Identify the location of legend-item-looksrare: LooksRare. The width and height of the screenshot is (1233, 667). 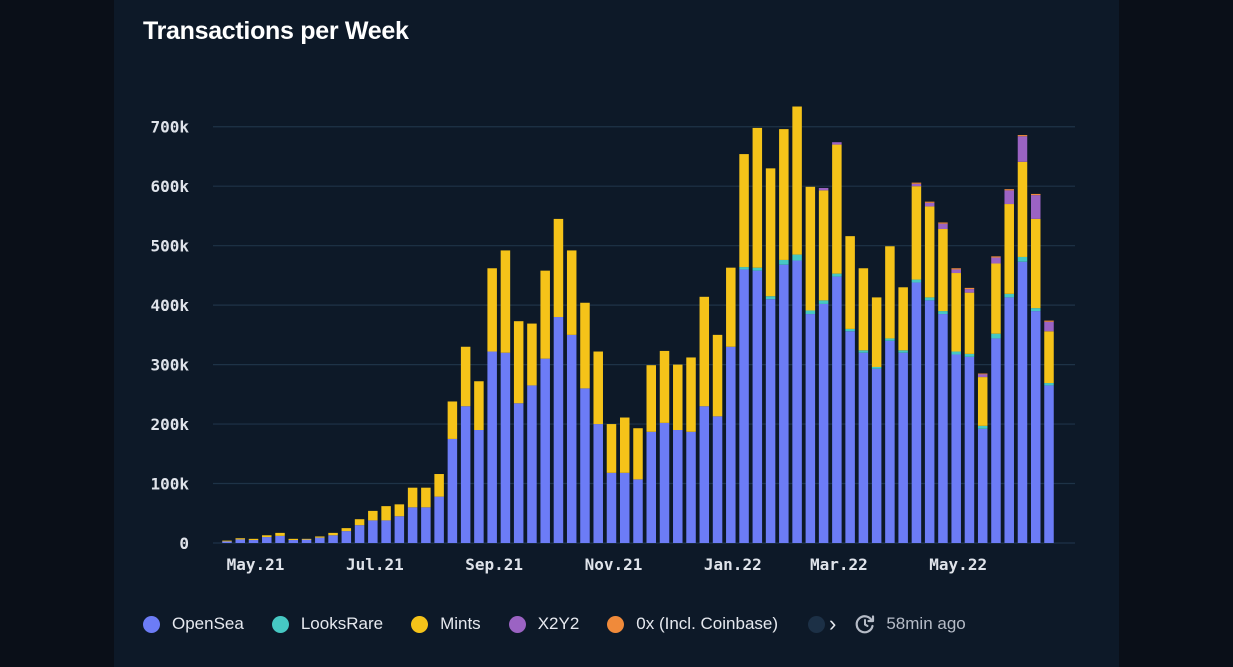
(327, 624).